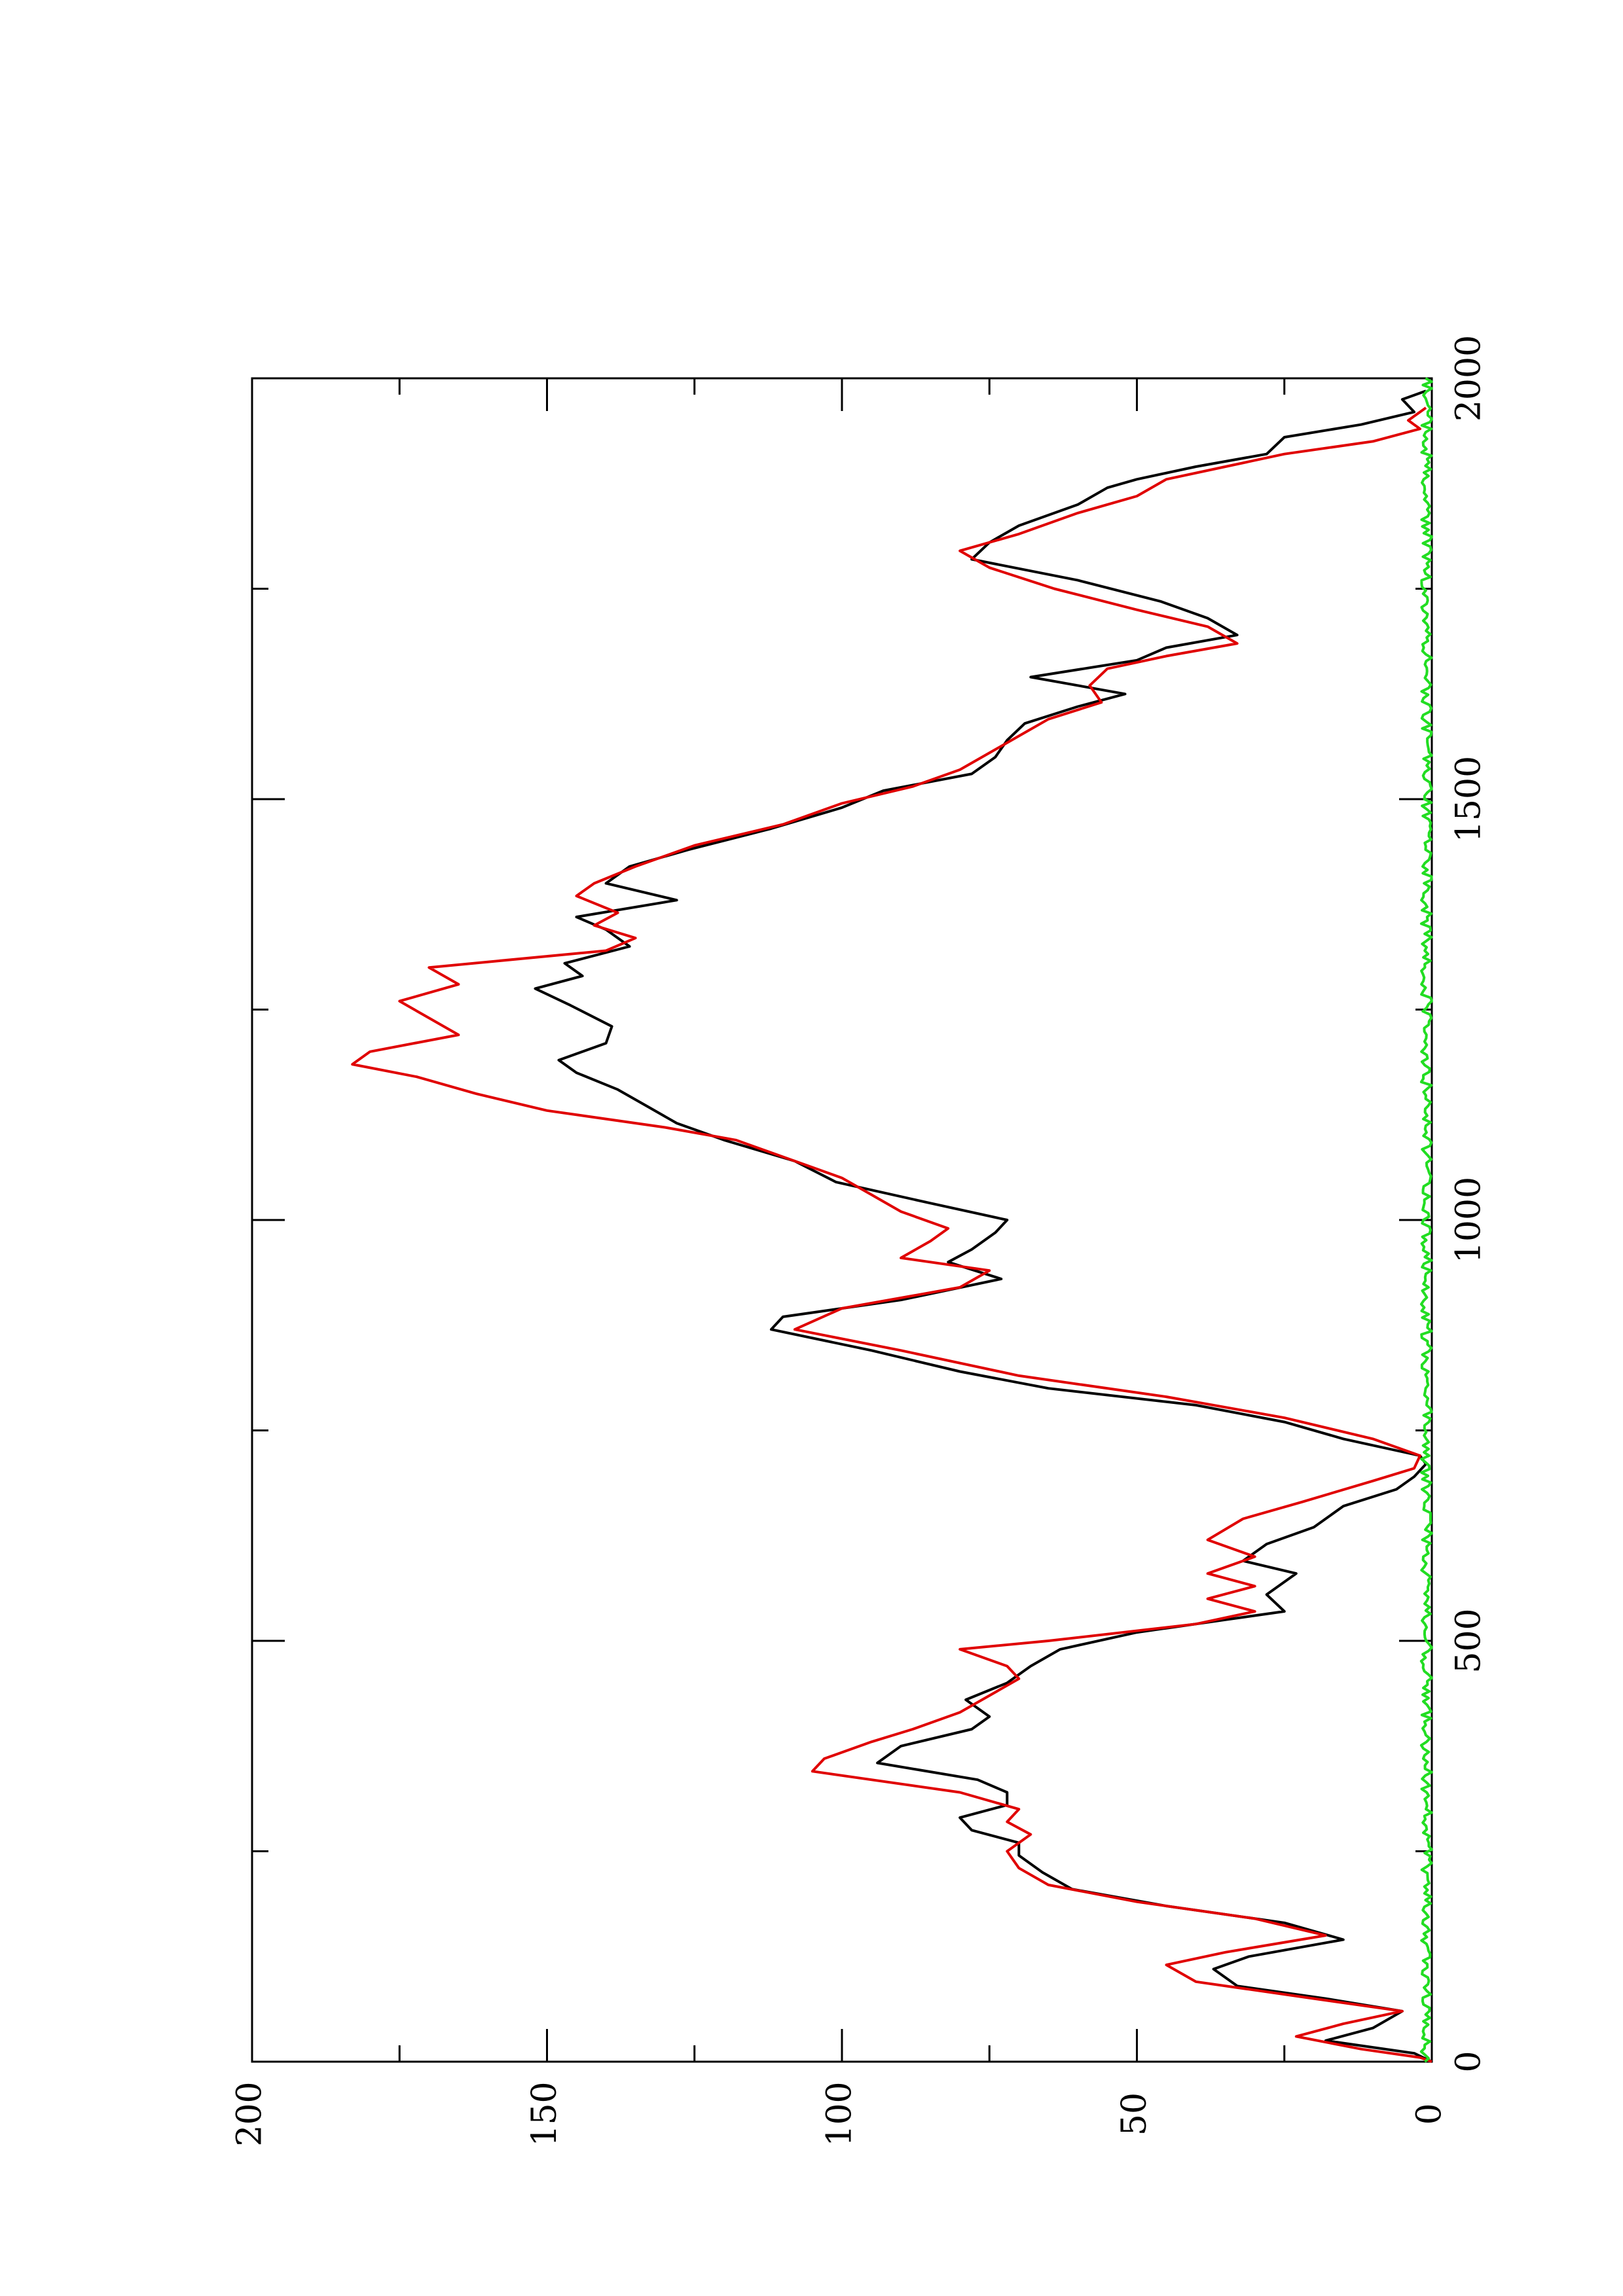  I want to click on x-tick-label: 1500, so click(1469, 799).